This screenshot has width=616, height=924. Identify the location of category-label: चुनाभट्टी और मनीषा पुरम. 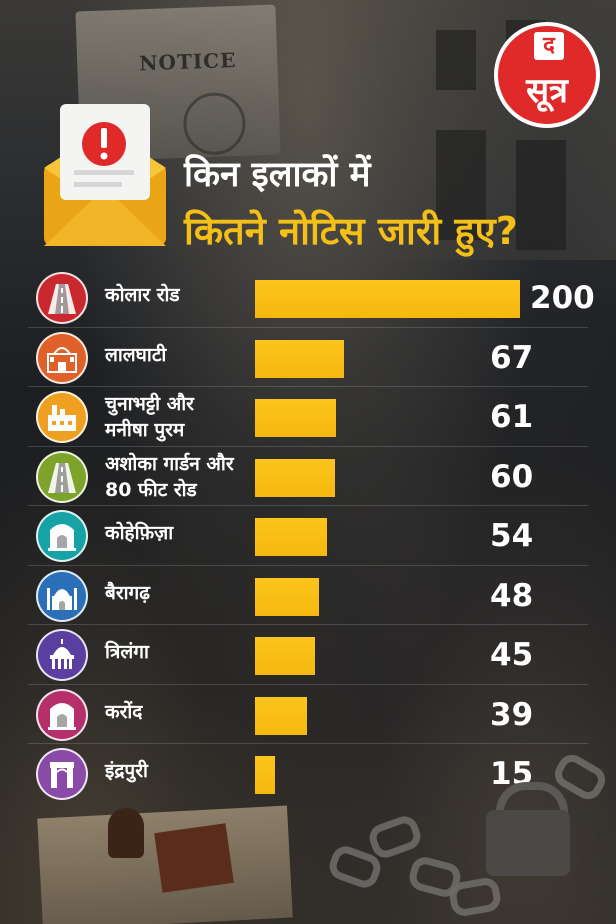
(149, 417).